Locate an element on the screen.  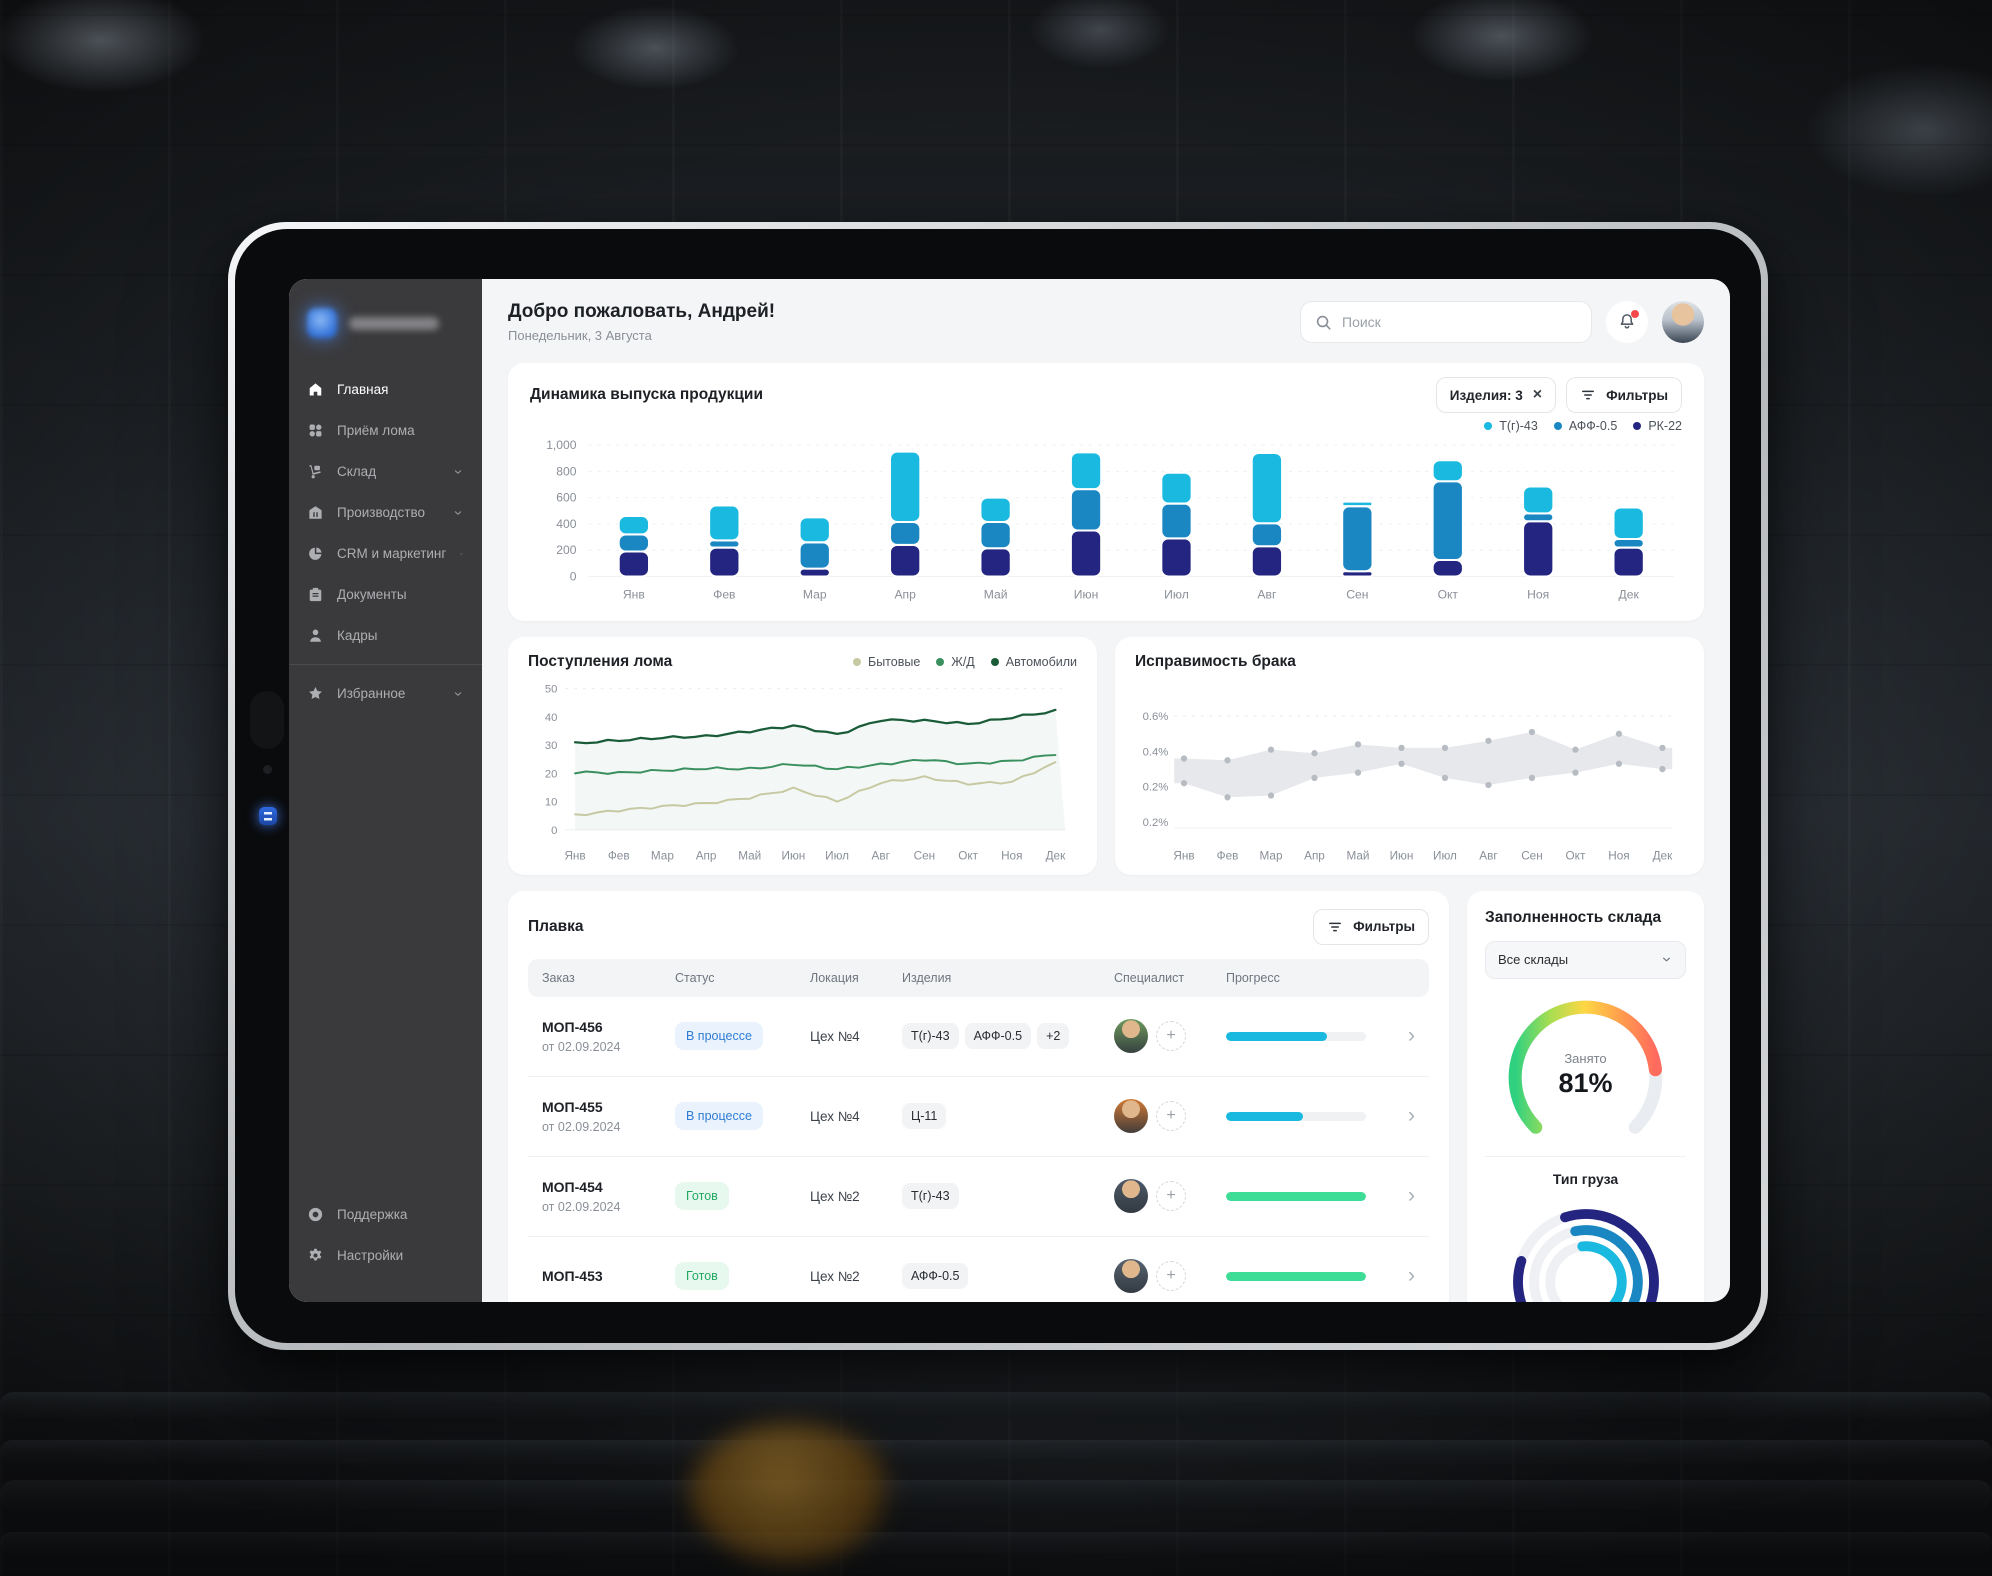
sidebar-item-factory: Производство is located at coordinates (385, 512).